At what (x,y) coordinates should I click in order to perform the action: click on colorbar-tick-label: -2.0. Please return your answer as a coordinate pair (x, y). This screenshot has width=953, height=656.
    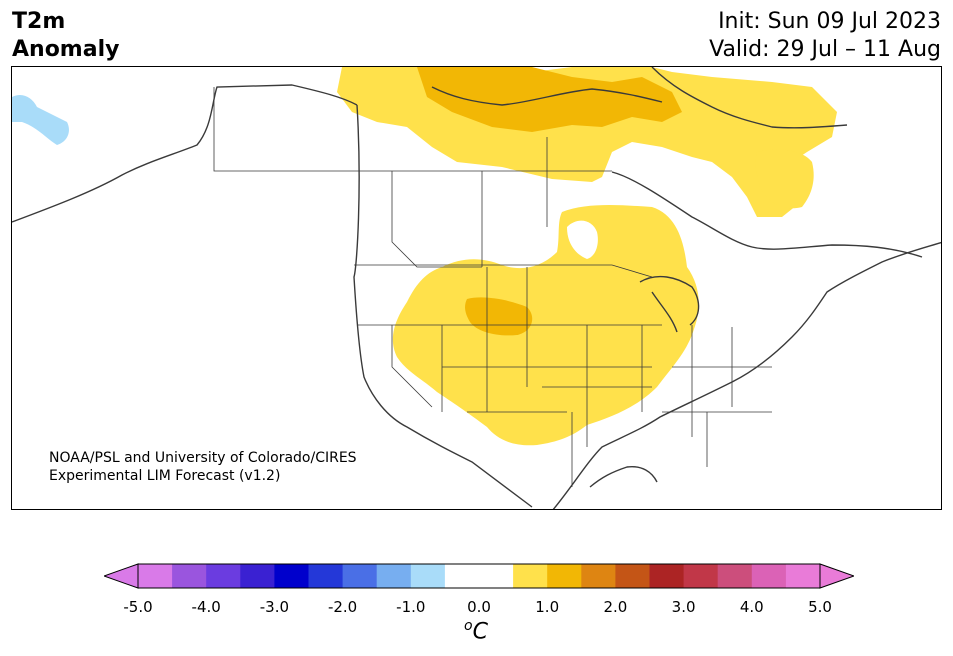
    Looking at the image, I should click on (342, 607).